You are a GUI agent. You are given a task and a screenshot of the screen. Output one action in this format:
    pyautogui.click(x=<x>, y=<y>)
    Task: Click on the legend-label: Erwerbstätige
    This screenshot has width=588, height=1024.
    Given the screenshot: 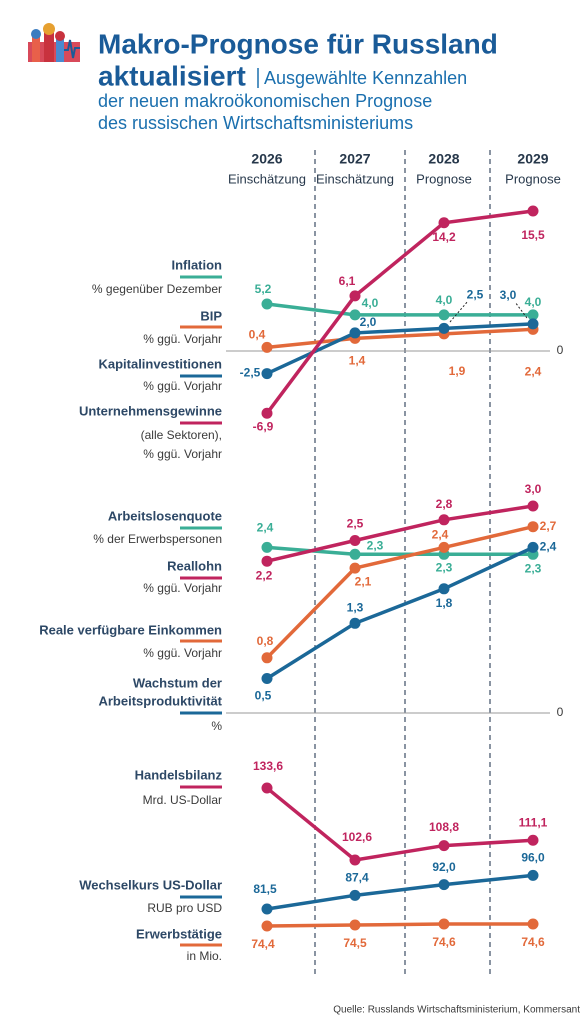 What is the action you would take?
    pyautogui.click(x=179, y=933)
    